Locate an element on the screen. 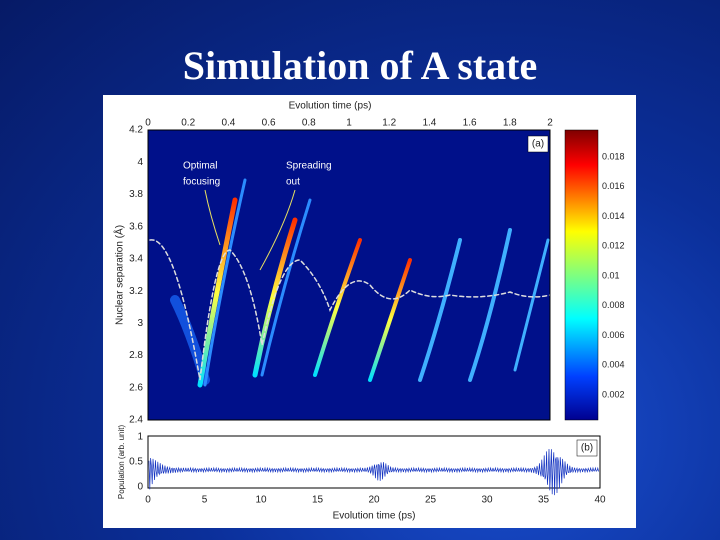  population-trace is located at coordinates (373, 472).